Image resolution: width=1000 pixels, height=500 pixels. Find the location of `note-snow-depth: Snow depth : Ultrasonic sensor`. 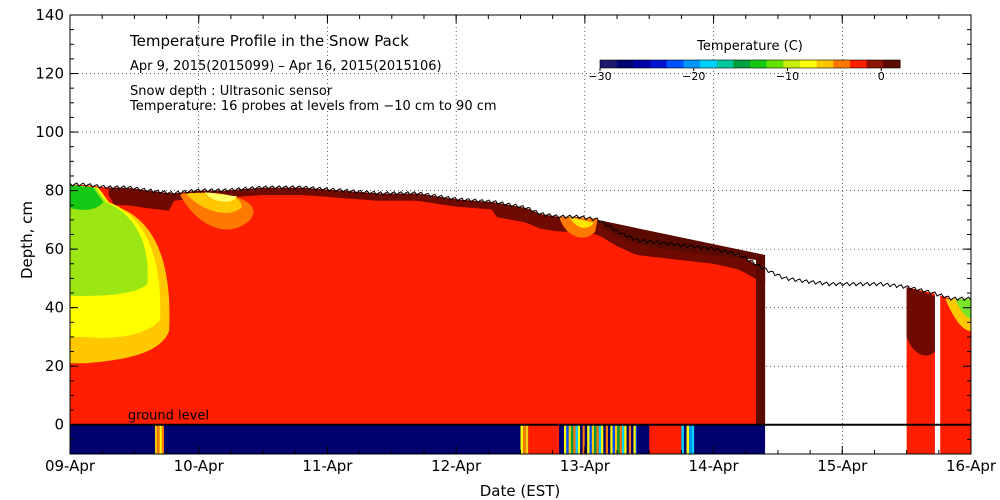

note-snow-depth: Snow depth : Ultrasonic sensor is located at coordinates (231, 91).